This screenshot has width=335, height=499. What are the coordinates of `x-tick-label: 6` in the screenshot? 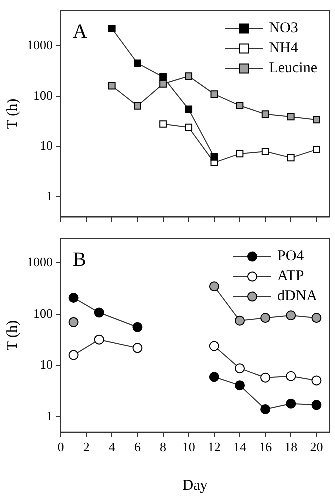 It's located at (138, 447).